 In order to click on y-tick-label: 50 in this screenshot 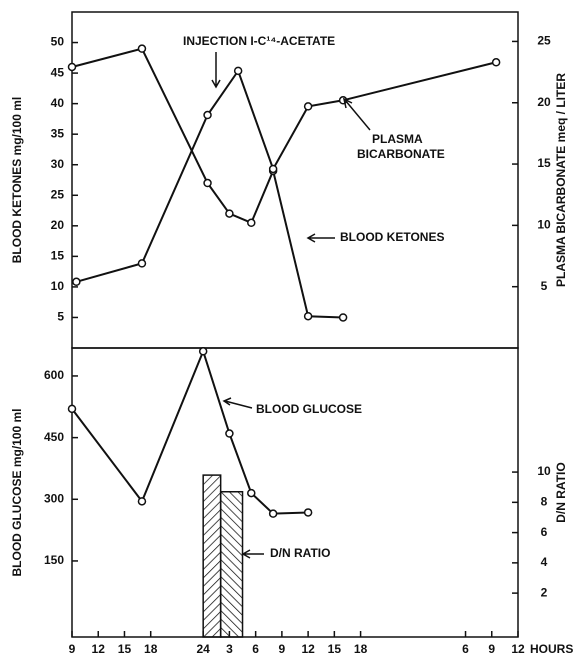, I will do `click(58, 42)`.